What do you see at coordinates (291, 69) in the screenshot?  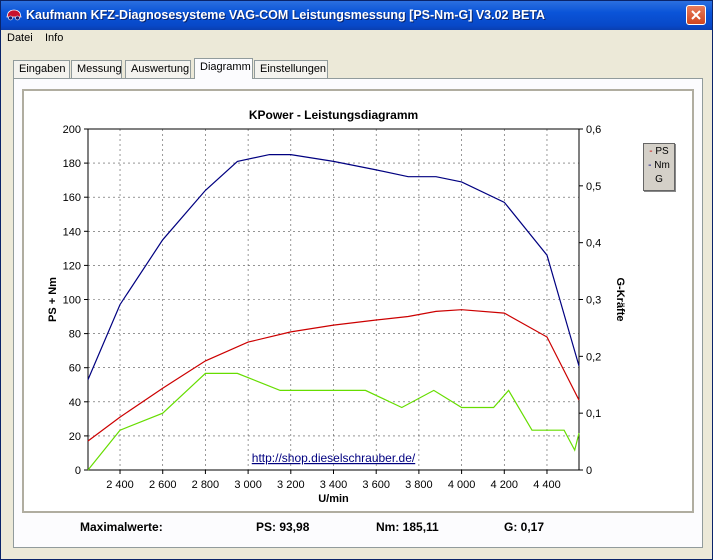 I see `tab-einstellungen: Einstellungen` at bounding box center [291, 69].